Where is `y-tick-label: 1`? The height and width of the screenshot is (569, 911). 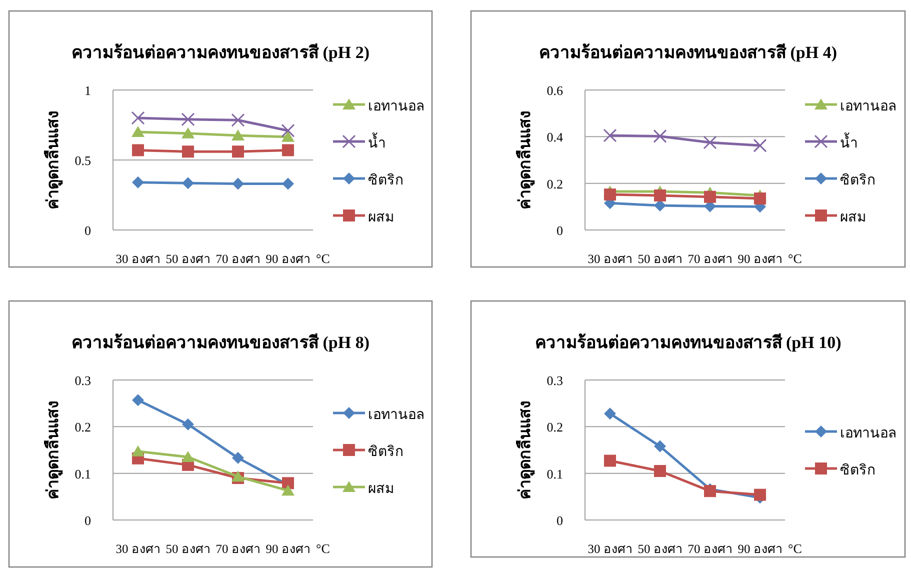
y-tick-label: 1 is located at coordinates (87, 90).